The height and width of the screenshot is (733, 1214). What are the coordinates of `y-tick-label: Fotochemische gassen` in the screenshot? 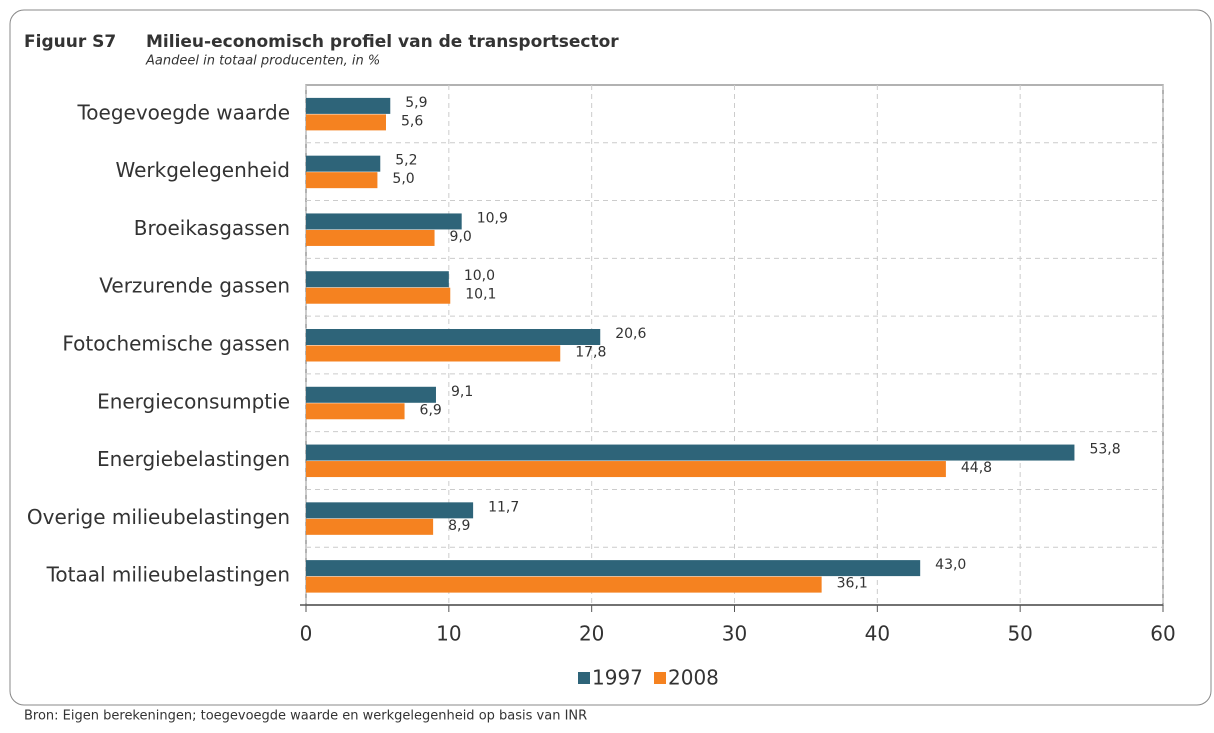 It's located at (176, 344).